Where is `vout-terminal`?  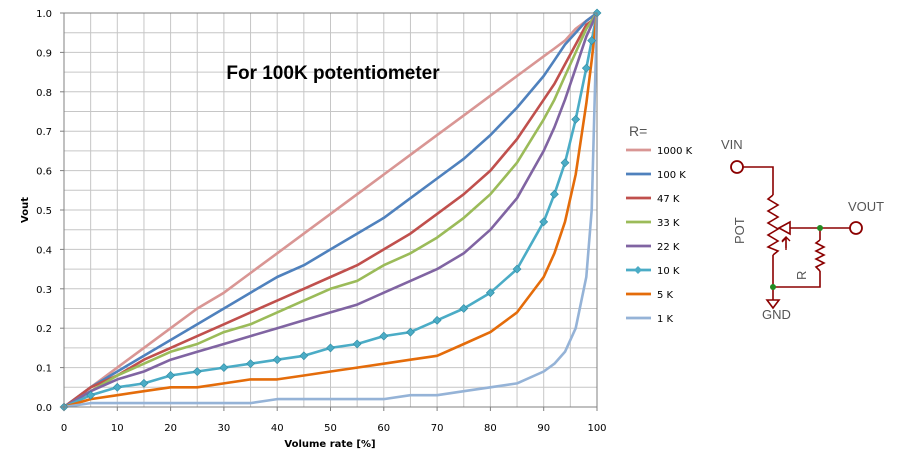 vout-terminal is located at coordinates (856, 228).